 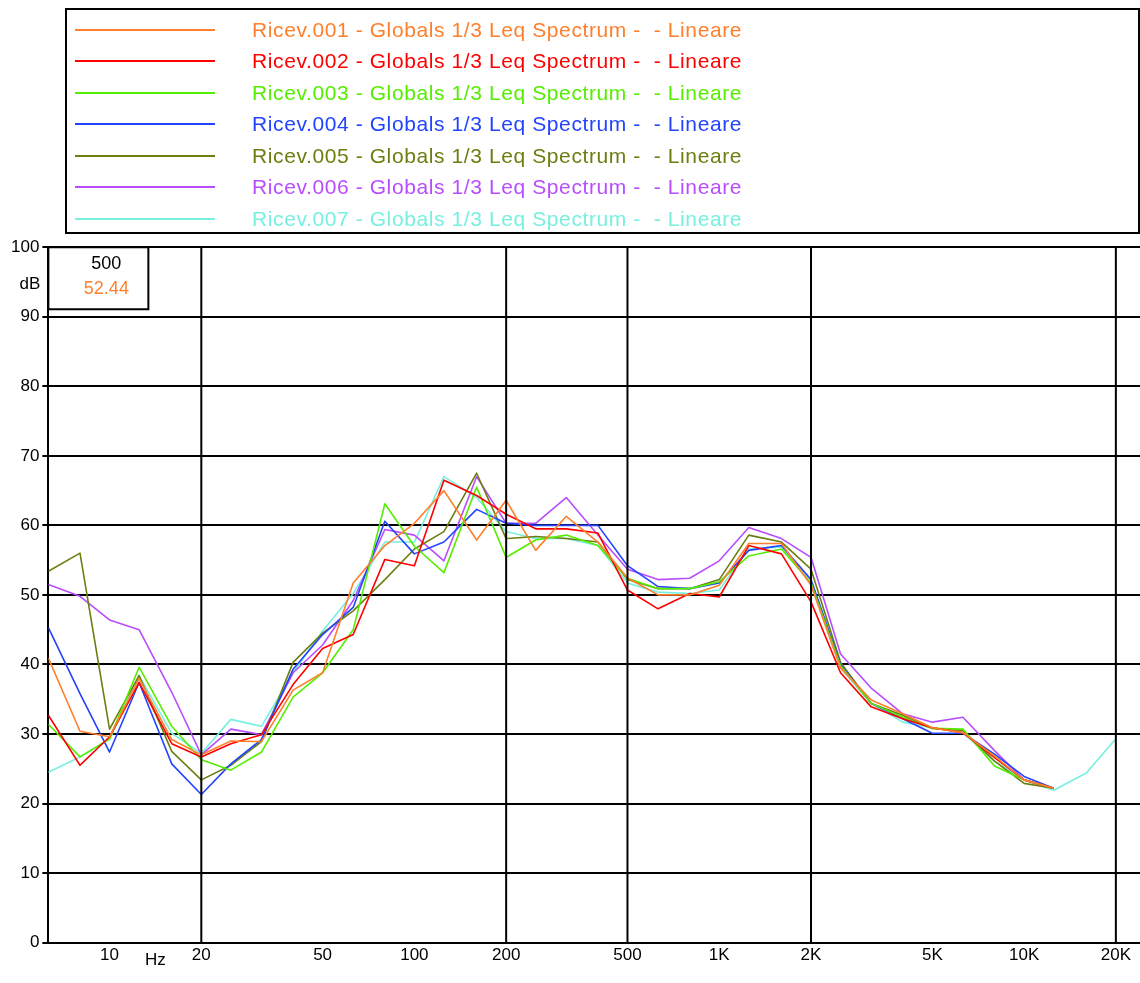 I want to click on x-tick-label: 20K, so click(x=1116, y=955).